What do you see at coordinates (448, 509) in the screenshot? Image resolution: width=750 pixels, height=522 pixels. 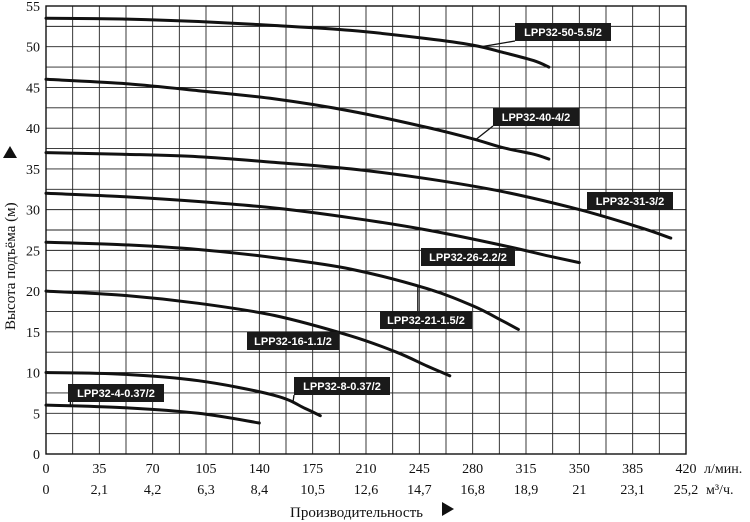 I see `x-axis-arrow-icon` at bounding box center [448, 509].